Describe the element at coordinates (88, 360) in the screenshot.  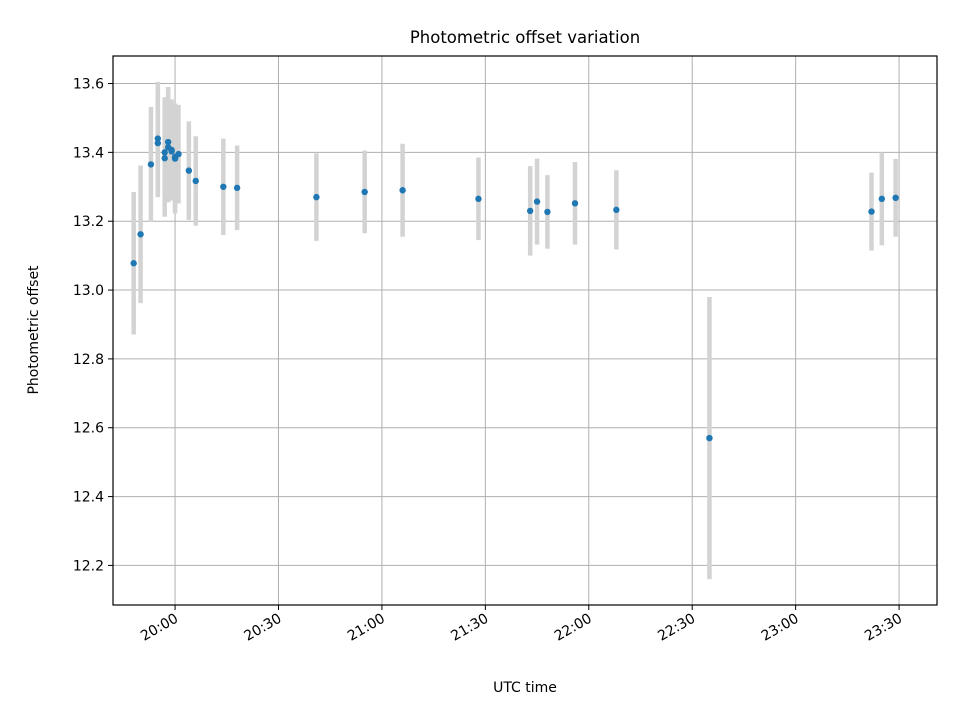
I see `y-tick-label: 12.8` at that location.